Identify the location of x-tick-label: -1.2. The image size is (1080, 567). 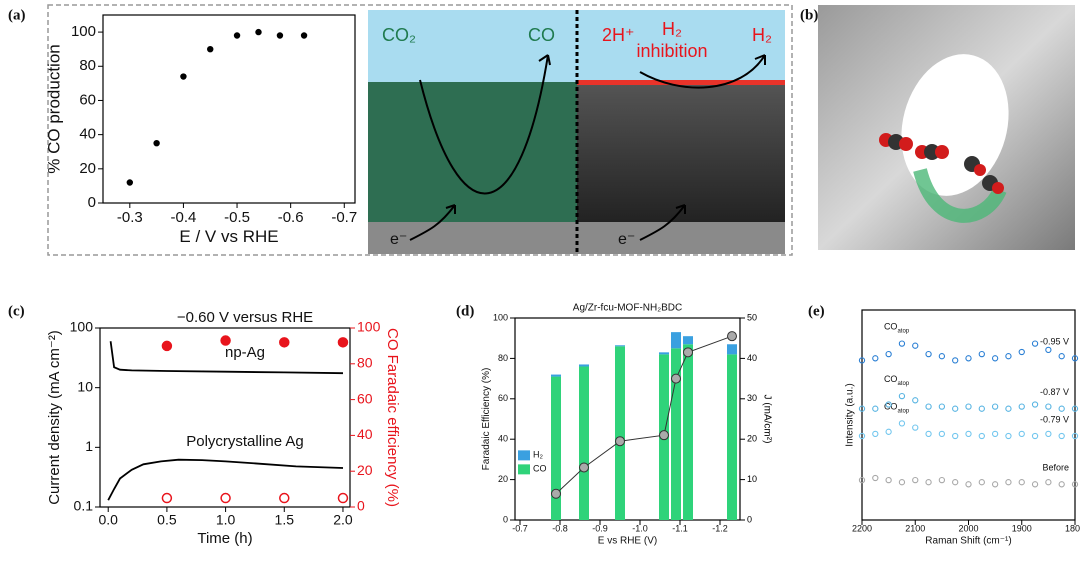
(720, 528).